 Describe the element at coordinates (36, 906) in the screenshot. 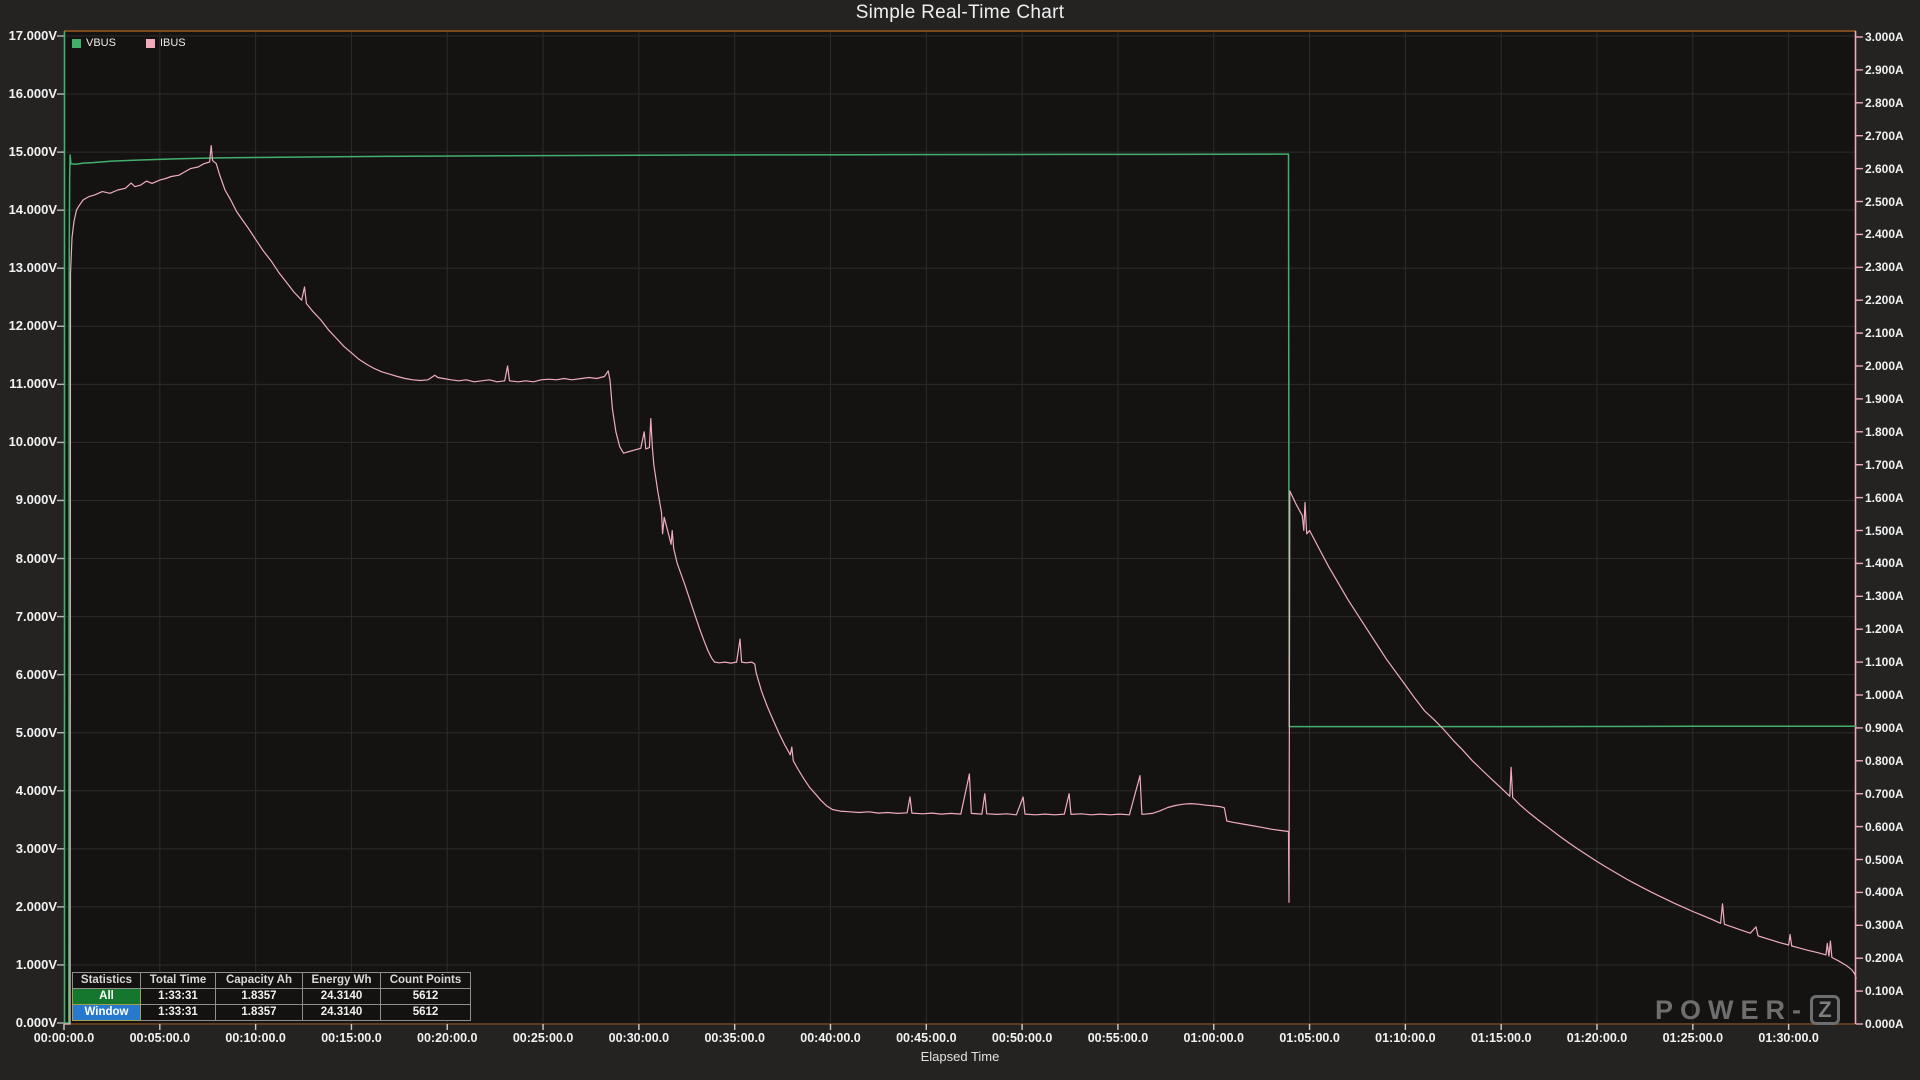

I see `left-axis-tick-label: 2.000V` at that location.